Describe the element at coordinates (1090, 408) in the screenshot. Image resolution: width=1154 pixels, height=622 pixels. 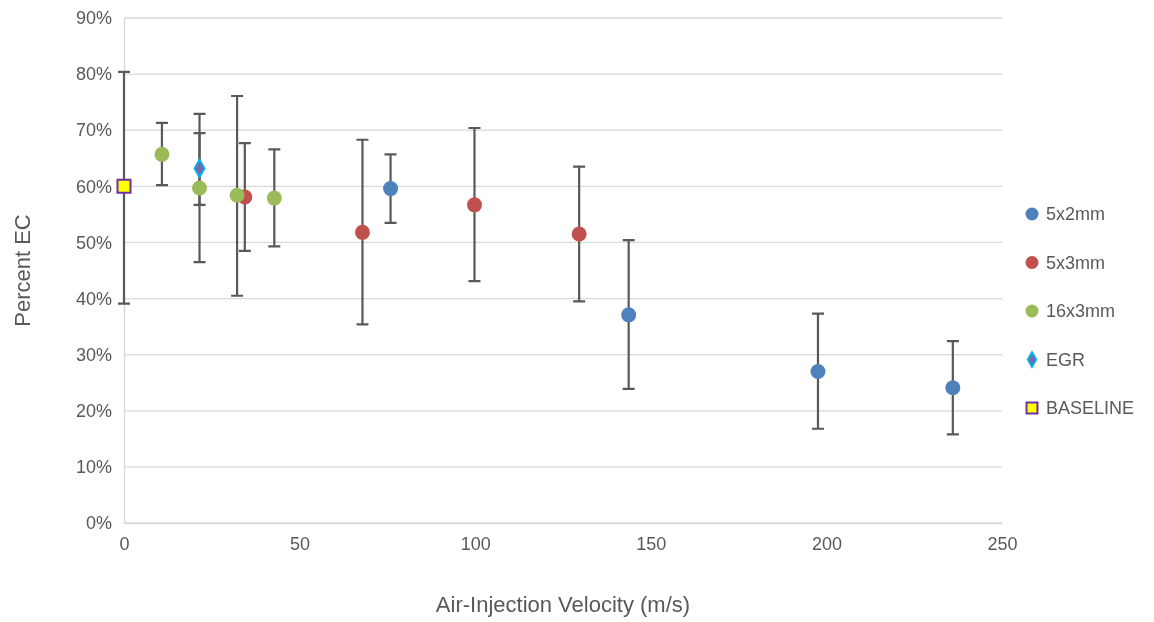
I see `legend-label: BASELINE` at that location.